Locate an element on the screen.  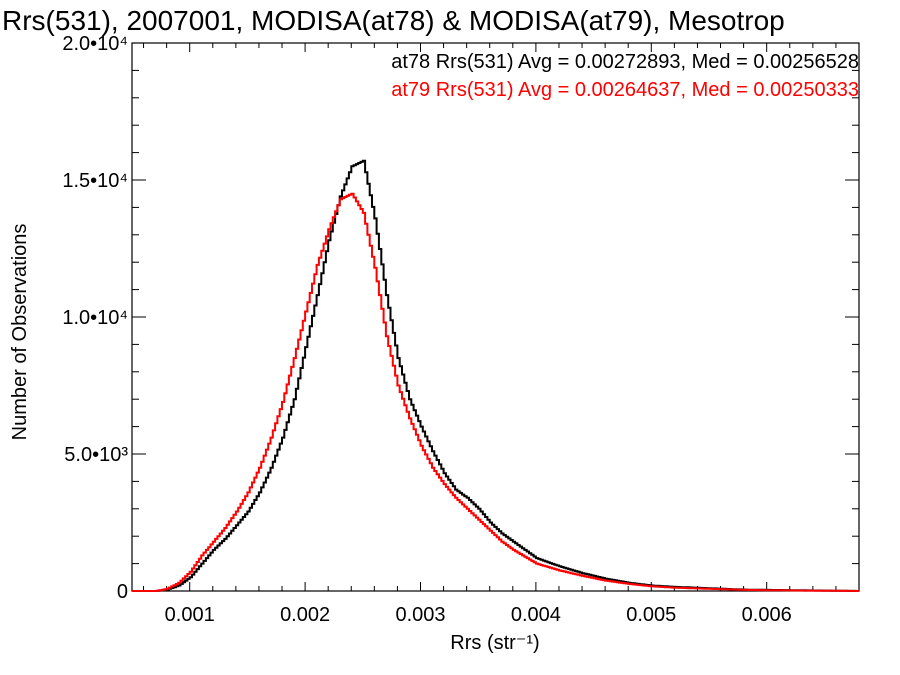
y-axis-label: Number of Observations is located at coordinates (20, 332).